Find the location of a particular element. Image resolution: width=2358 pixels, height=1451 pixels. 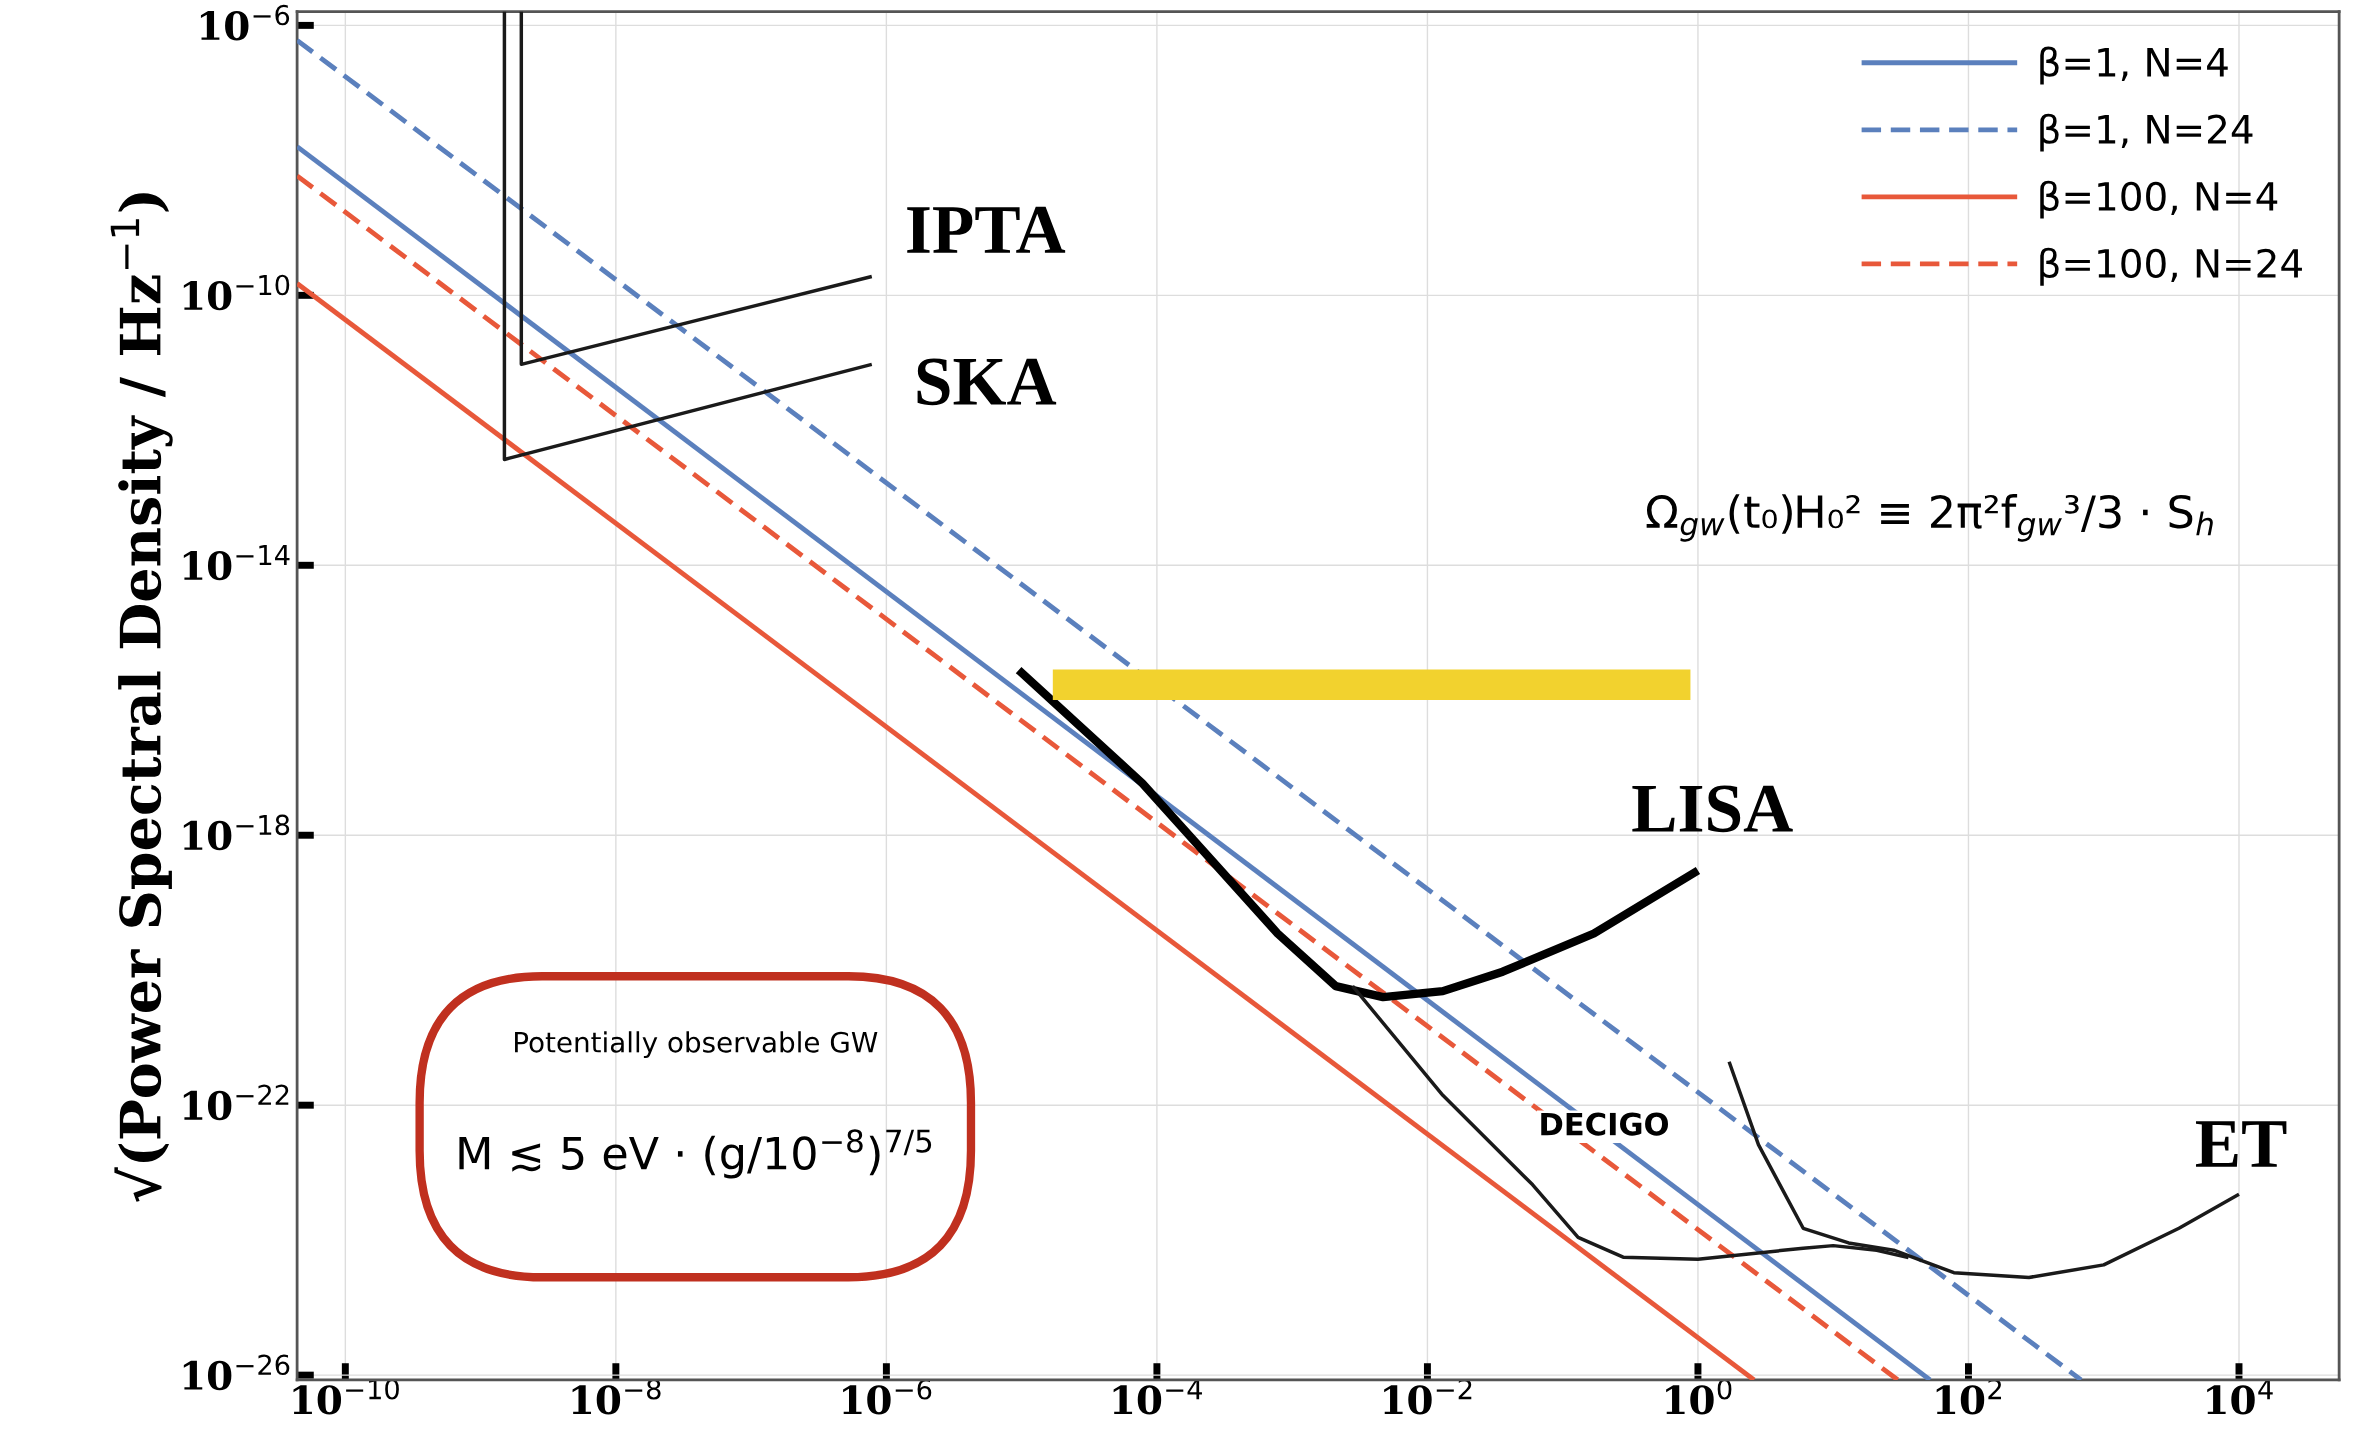

y-axis-title: √(Power Spectral Density / Hz$^{−1}$) is located at coordinates (141, 697).